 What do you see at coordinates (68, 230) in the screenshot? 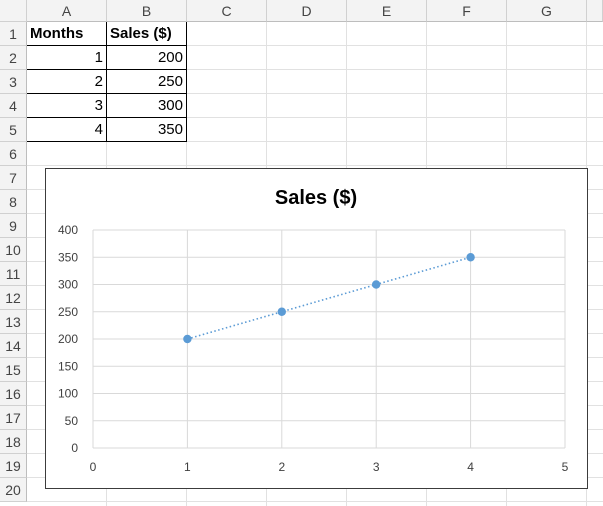
I see `y-tick-label: 400` at bounding box center [68, 230].